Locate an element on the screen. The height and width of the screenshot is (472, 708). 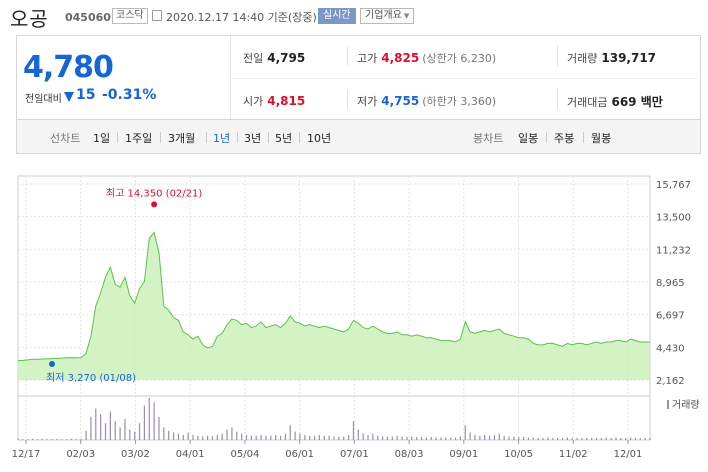
tab-1d: 1일 is located at coordinates (102, 138).